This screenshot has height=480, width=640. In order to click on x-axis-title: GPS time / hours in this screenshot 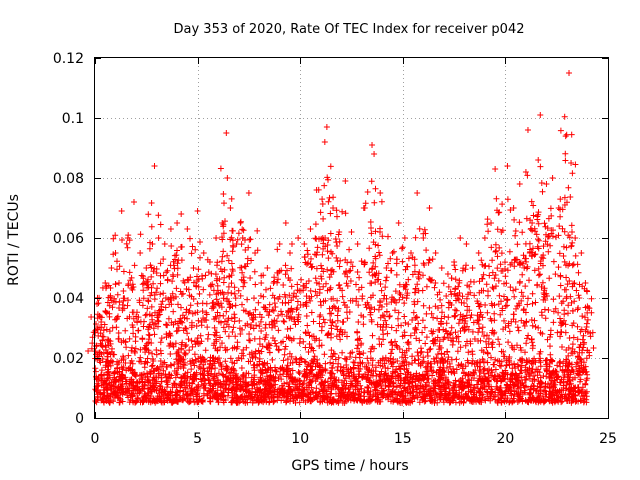, I will do `click(349, 466)`.